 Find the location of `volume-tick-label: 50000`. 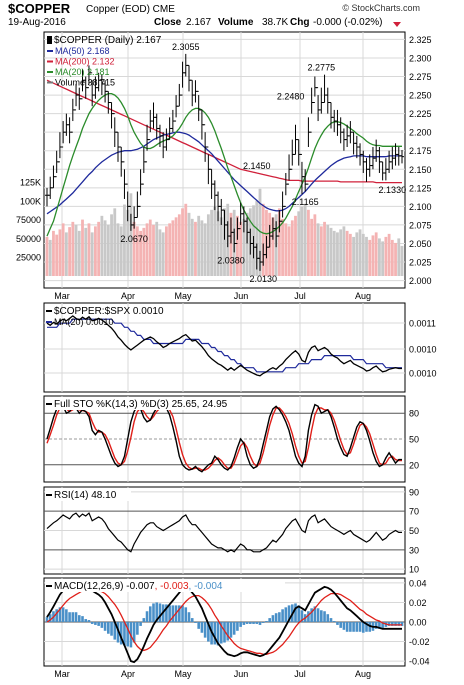

volume-tick-label: 50000 is located at coordinates (28, 239).